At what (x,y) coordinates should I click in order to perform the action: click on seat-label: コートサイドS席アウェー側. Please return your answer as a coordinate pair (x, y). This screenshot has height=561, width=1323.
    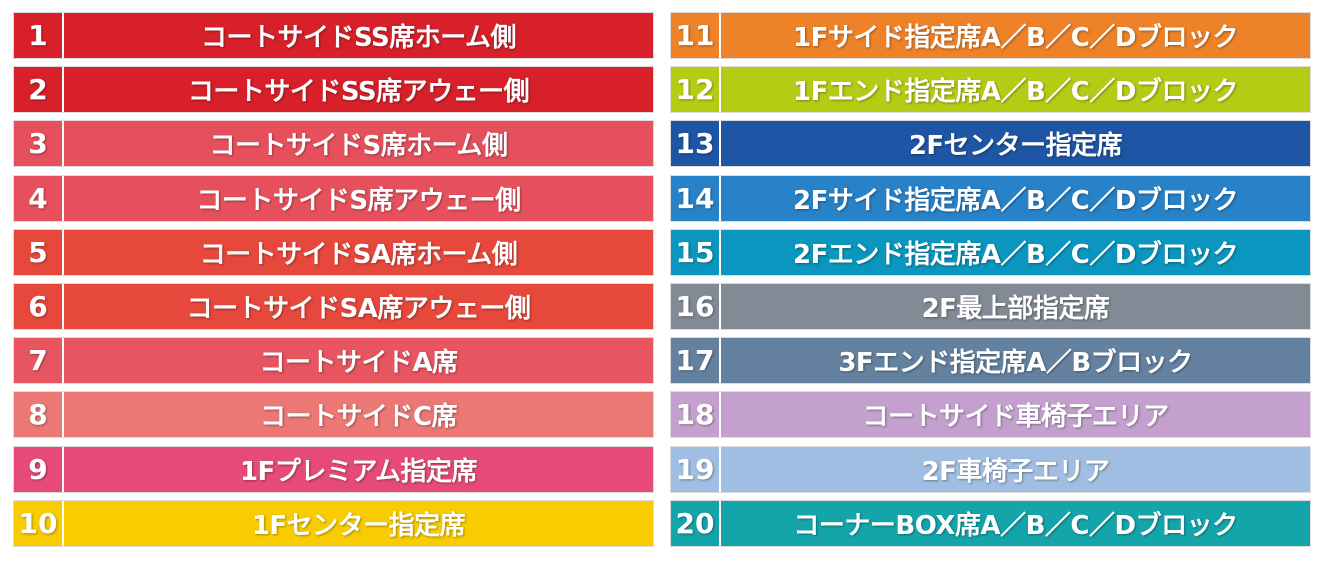
    Looking at the image, I should click on (358, 200).